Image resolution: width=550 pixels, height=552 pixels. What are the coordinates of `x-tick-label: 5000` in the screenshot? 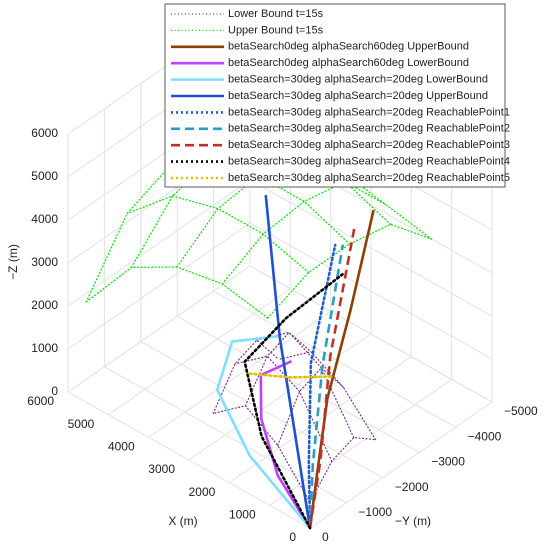 It's located at (81, 424).